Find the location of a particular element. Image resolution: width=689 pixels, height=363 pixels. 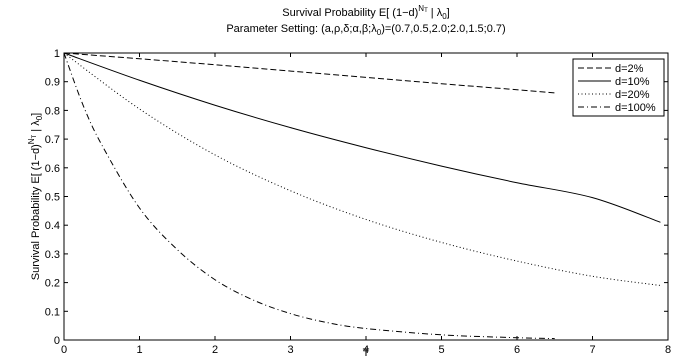

x-tick-label: 3 is located at coordinates (290, 350).